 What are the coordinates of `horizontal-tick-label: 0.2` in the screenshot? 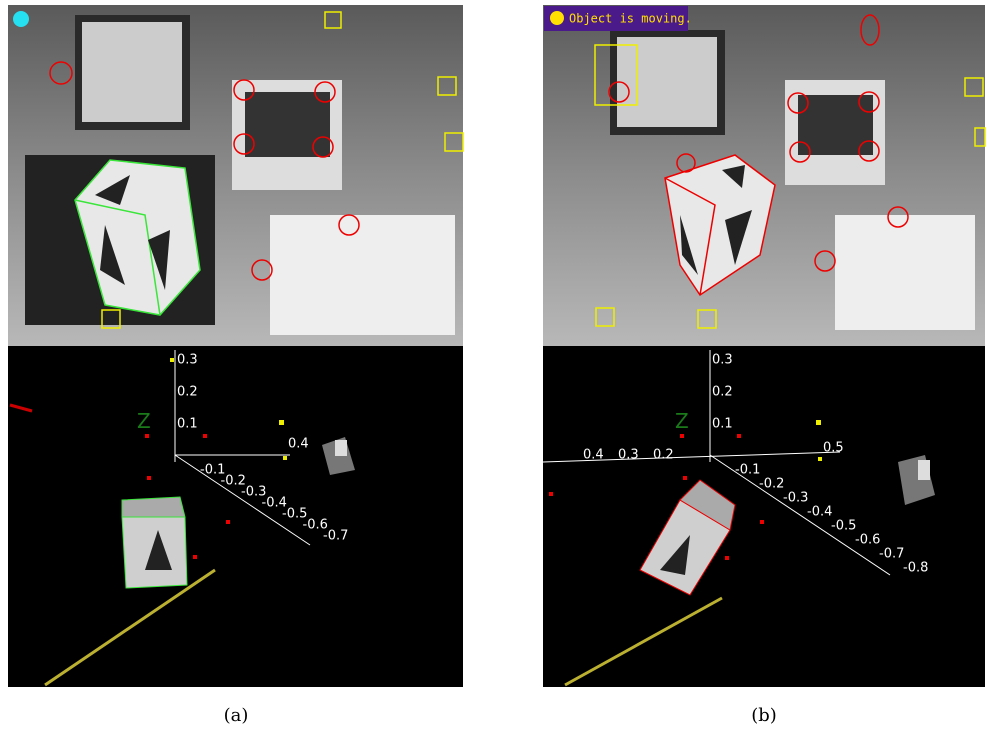 It's located at (663, 455).